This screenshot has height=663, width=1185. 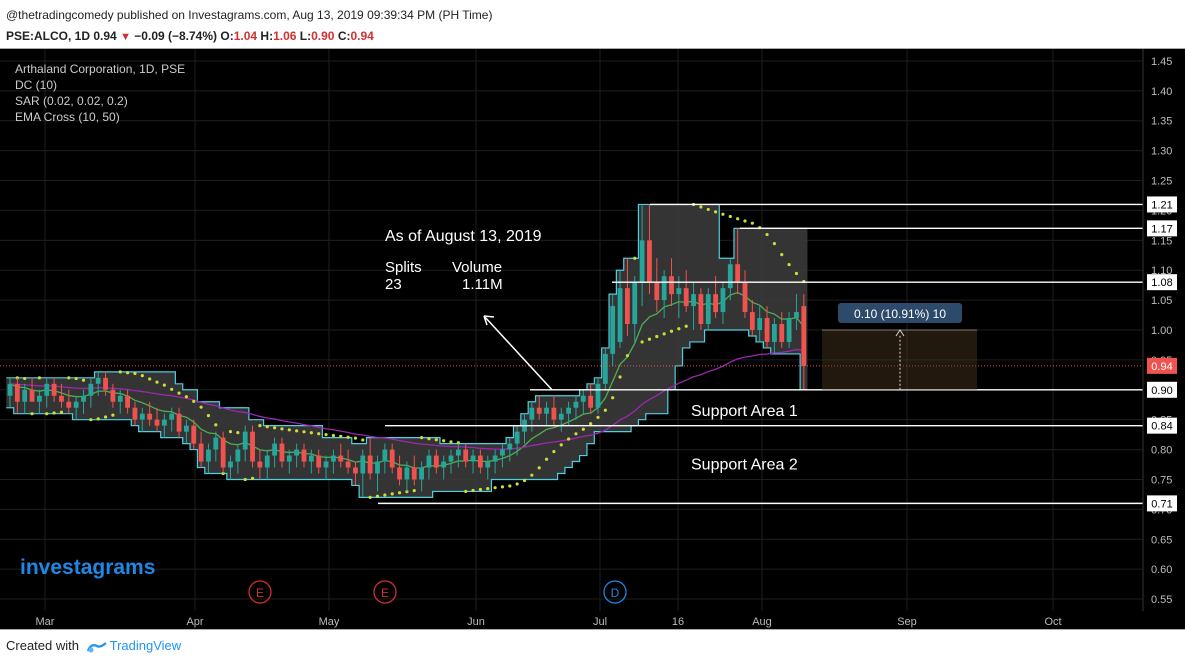 What do you see at coordinates (48, 36) in the screenshot?
I see `ticker-symbol: PSE:ALCO, 1D` at bounding box center [48, 36].